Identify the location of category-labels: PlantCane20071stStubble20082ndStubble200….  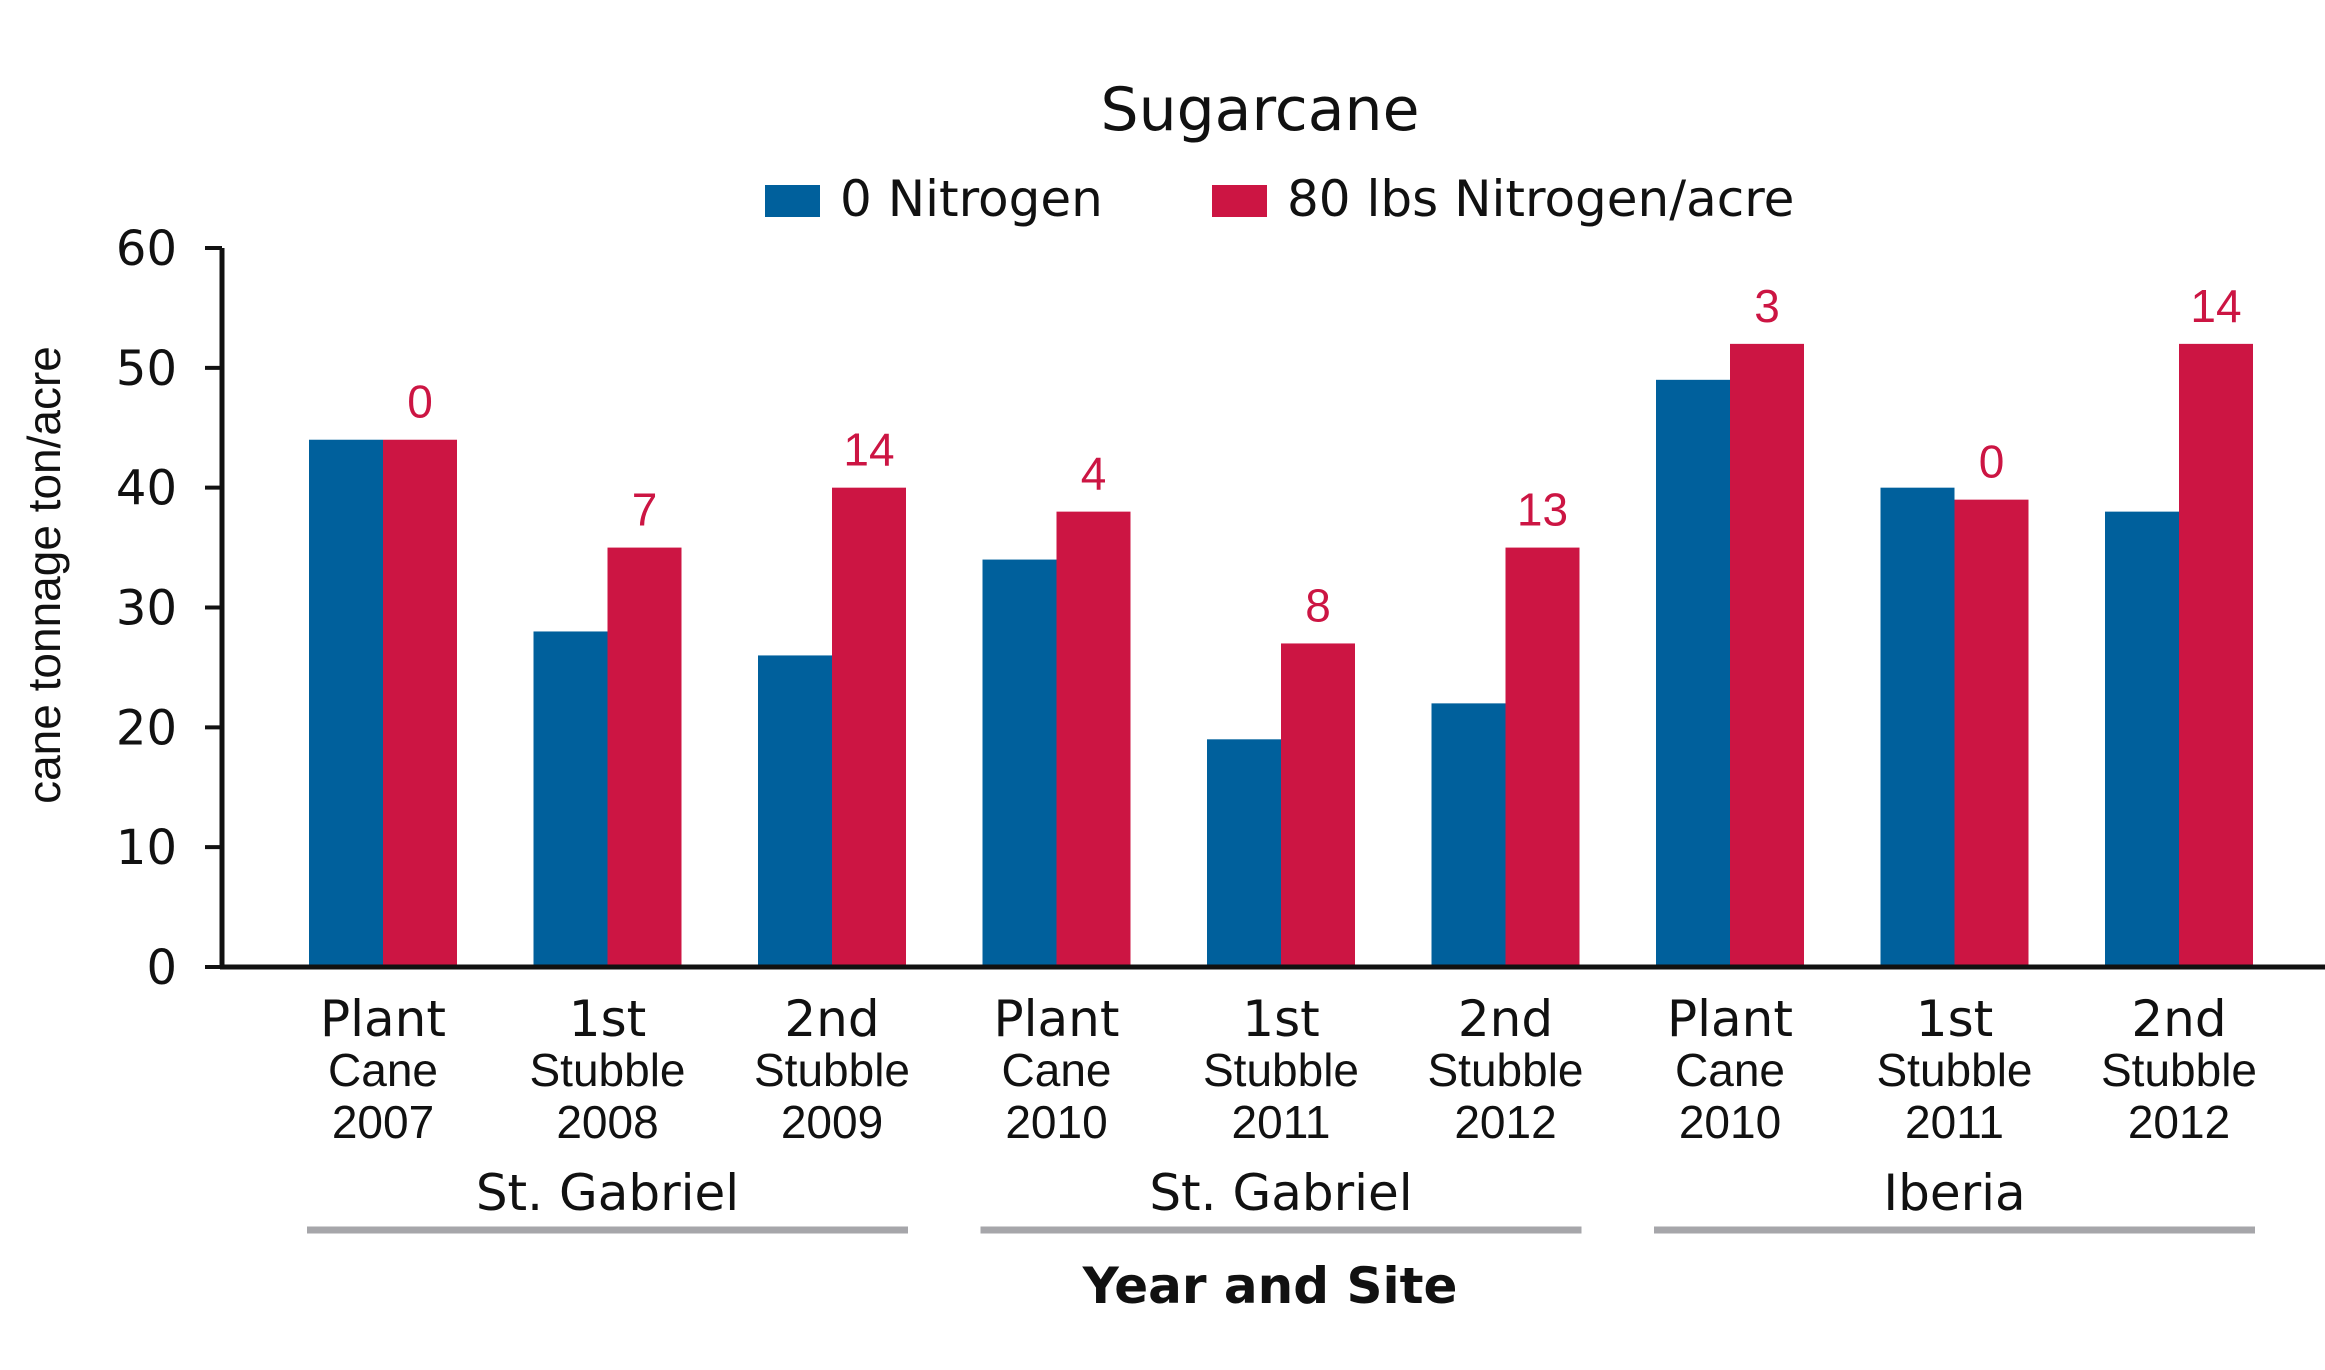
(1288, 1069).